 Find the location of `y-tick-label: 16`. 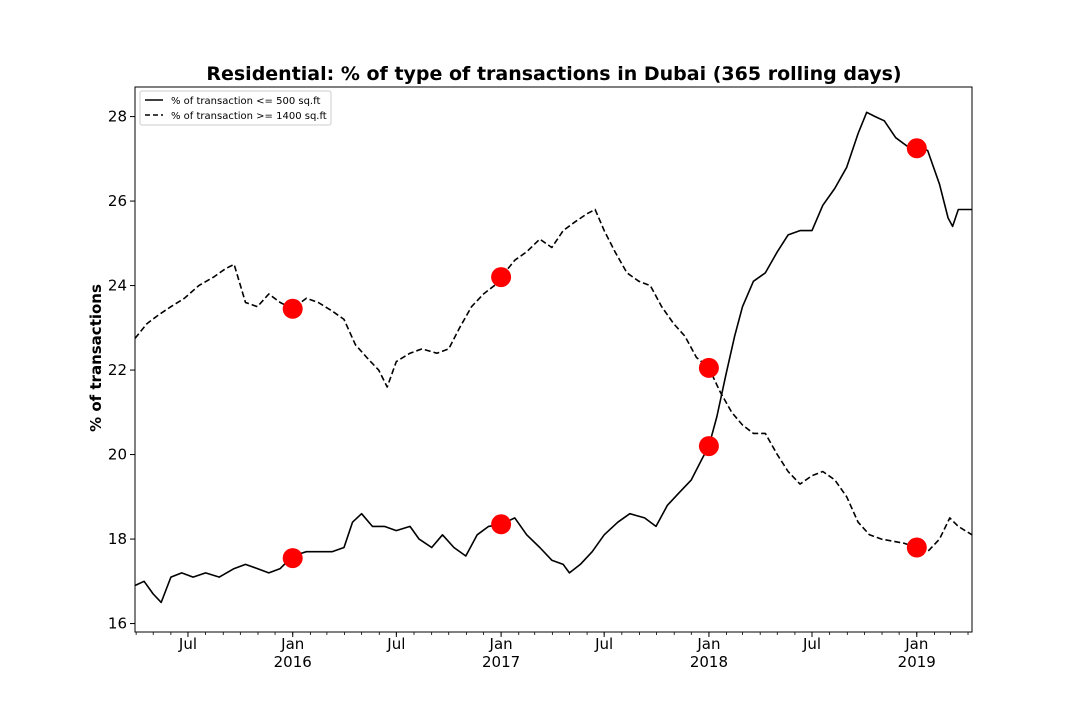

y-tick-label: 16 is located at coordinates (117, 624).